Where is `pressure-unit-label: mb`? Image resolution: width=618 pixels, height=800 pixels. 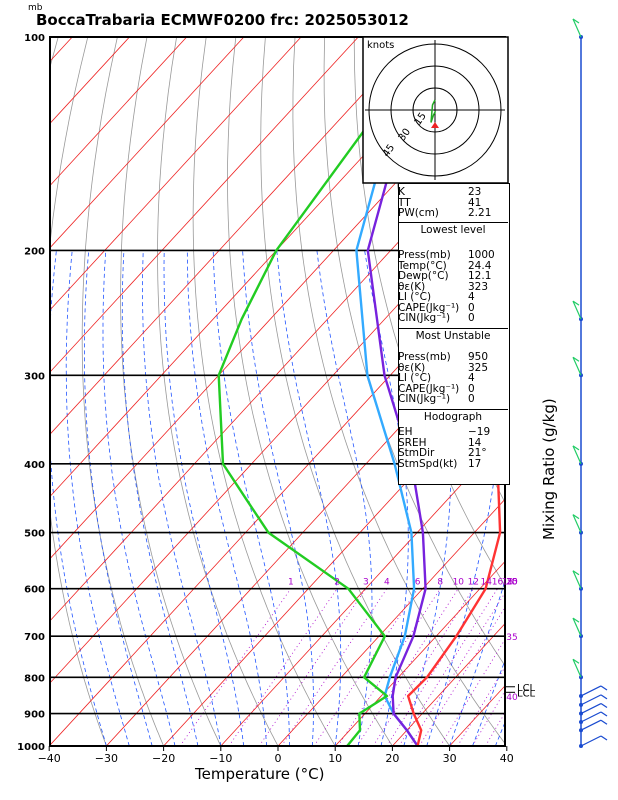
pressure-unit-label: mb is located at coordinates (35, 8).